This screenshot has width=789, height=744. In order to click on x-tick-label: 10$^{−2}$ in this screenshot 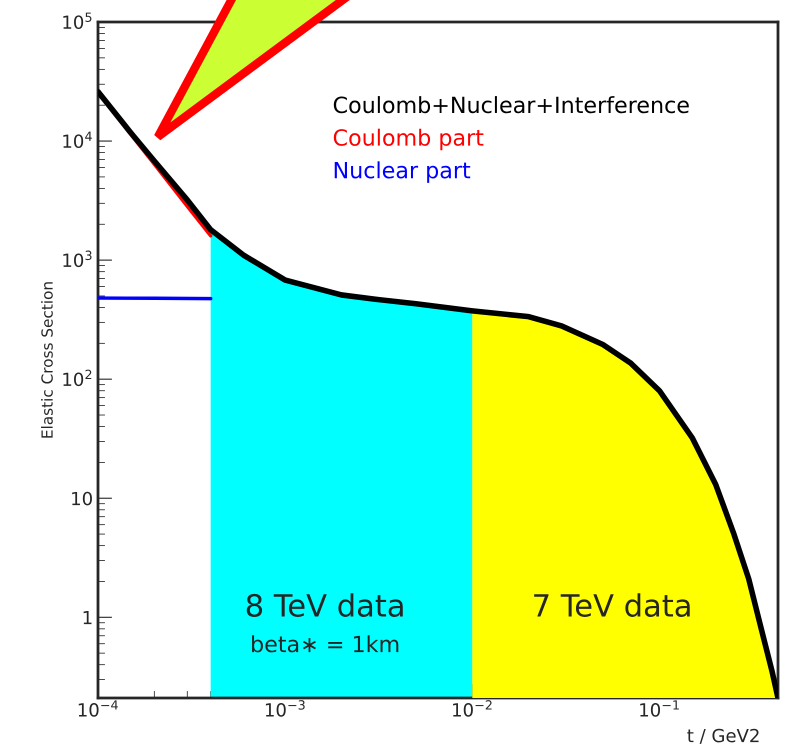, I will do `click(472, 708)`.